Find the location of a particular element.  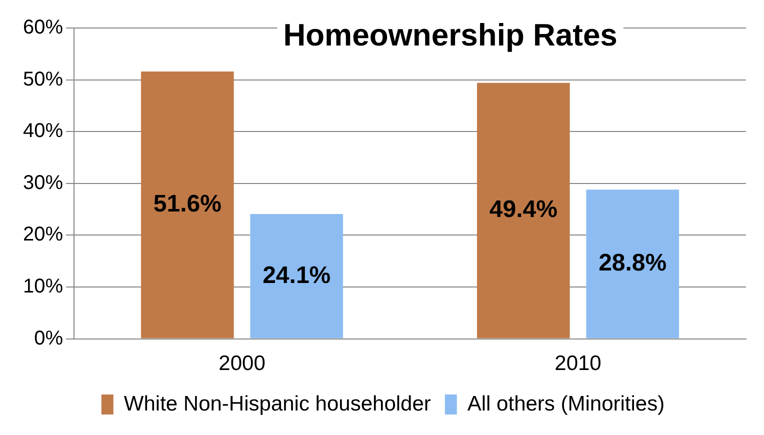

data-label: 51.6% is located at coordinates (187, 204).